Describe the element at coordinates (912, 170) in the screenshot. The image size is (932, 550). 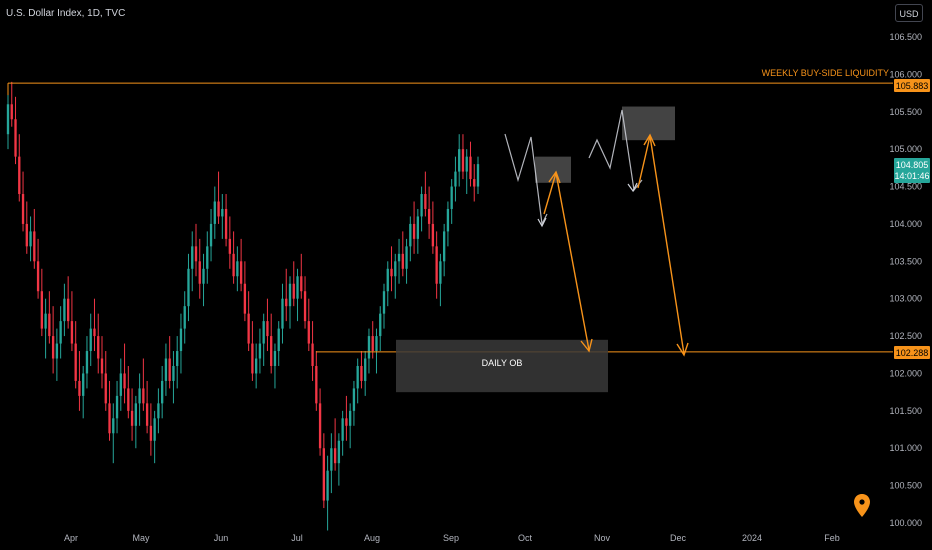
I see `current-price-tag` at that location.